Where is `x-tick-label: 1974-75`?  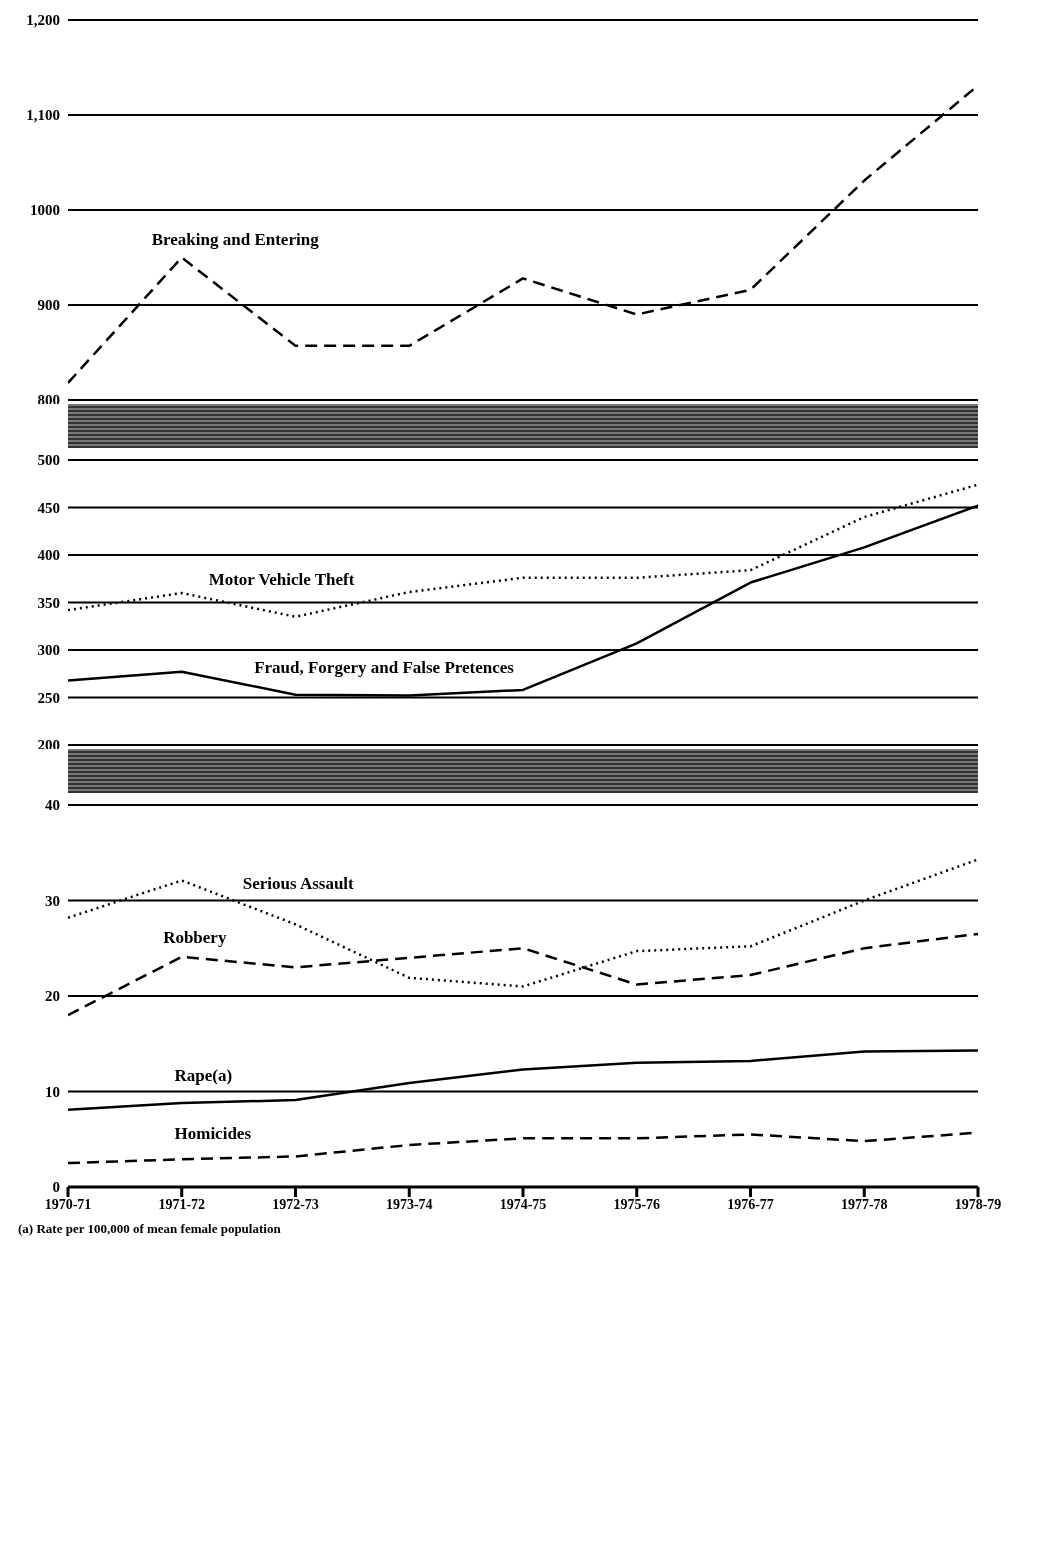
x-tick-label: 1974-75 is located at coordinates (523, 1204).